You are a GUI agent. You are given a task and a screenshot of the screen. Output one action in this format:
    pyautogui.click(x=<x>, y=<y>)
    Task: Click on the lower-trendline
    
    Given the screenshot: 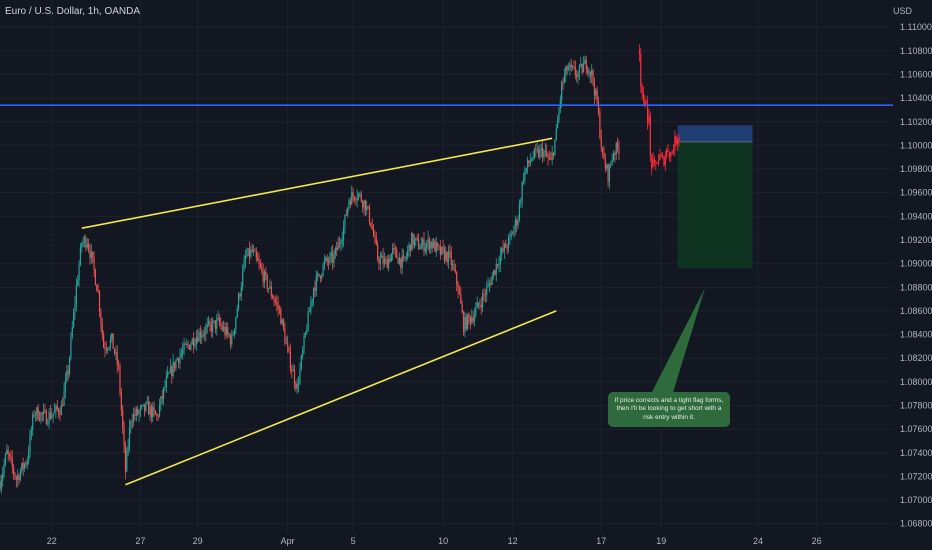 What is the action you would take?
    pyautogui.click(x=341, y=398)
    